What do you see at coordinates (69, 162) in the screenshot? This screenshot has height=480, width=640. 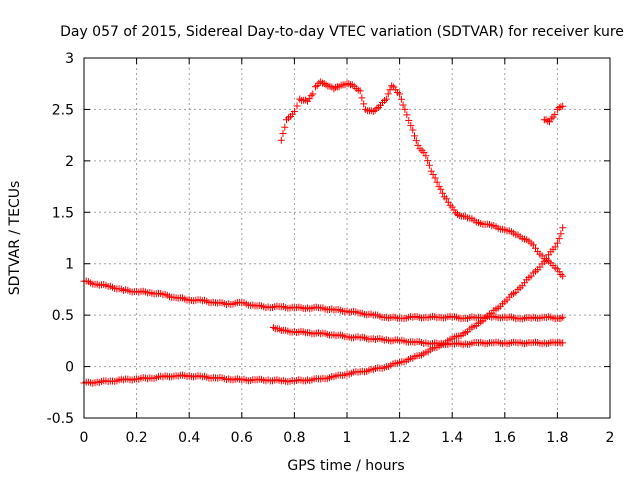 I see `y-tick-label: 2` at bounding box center [69, 162].